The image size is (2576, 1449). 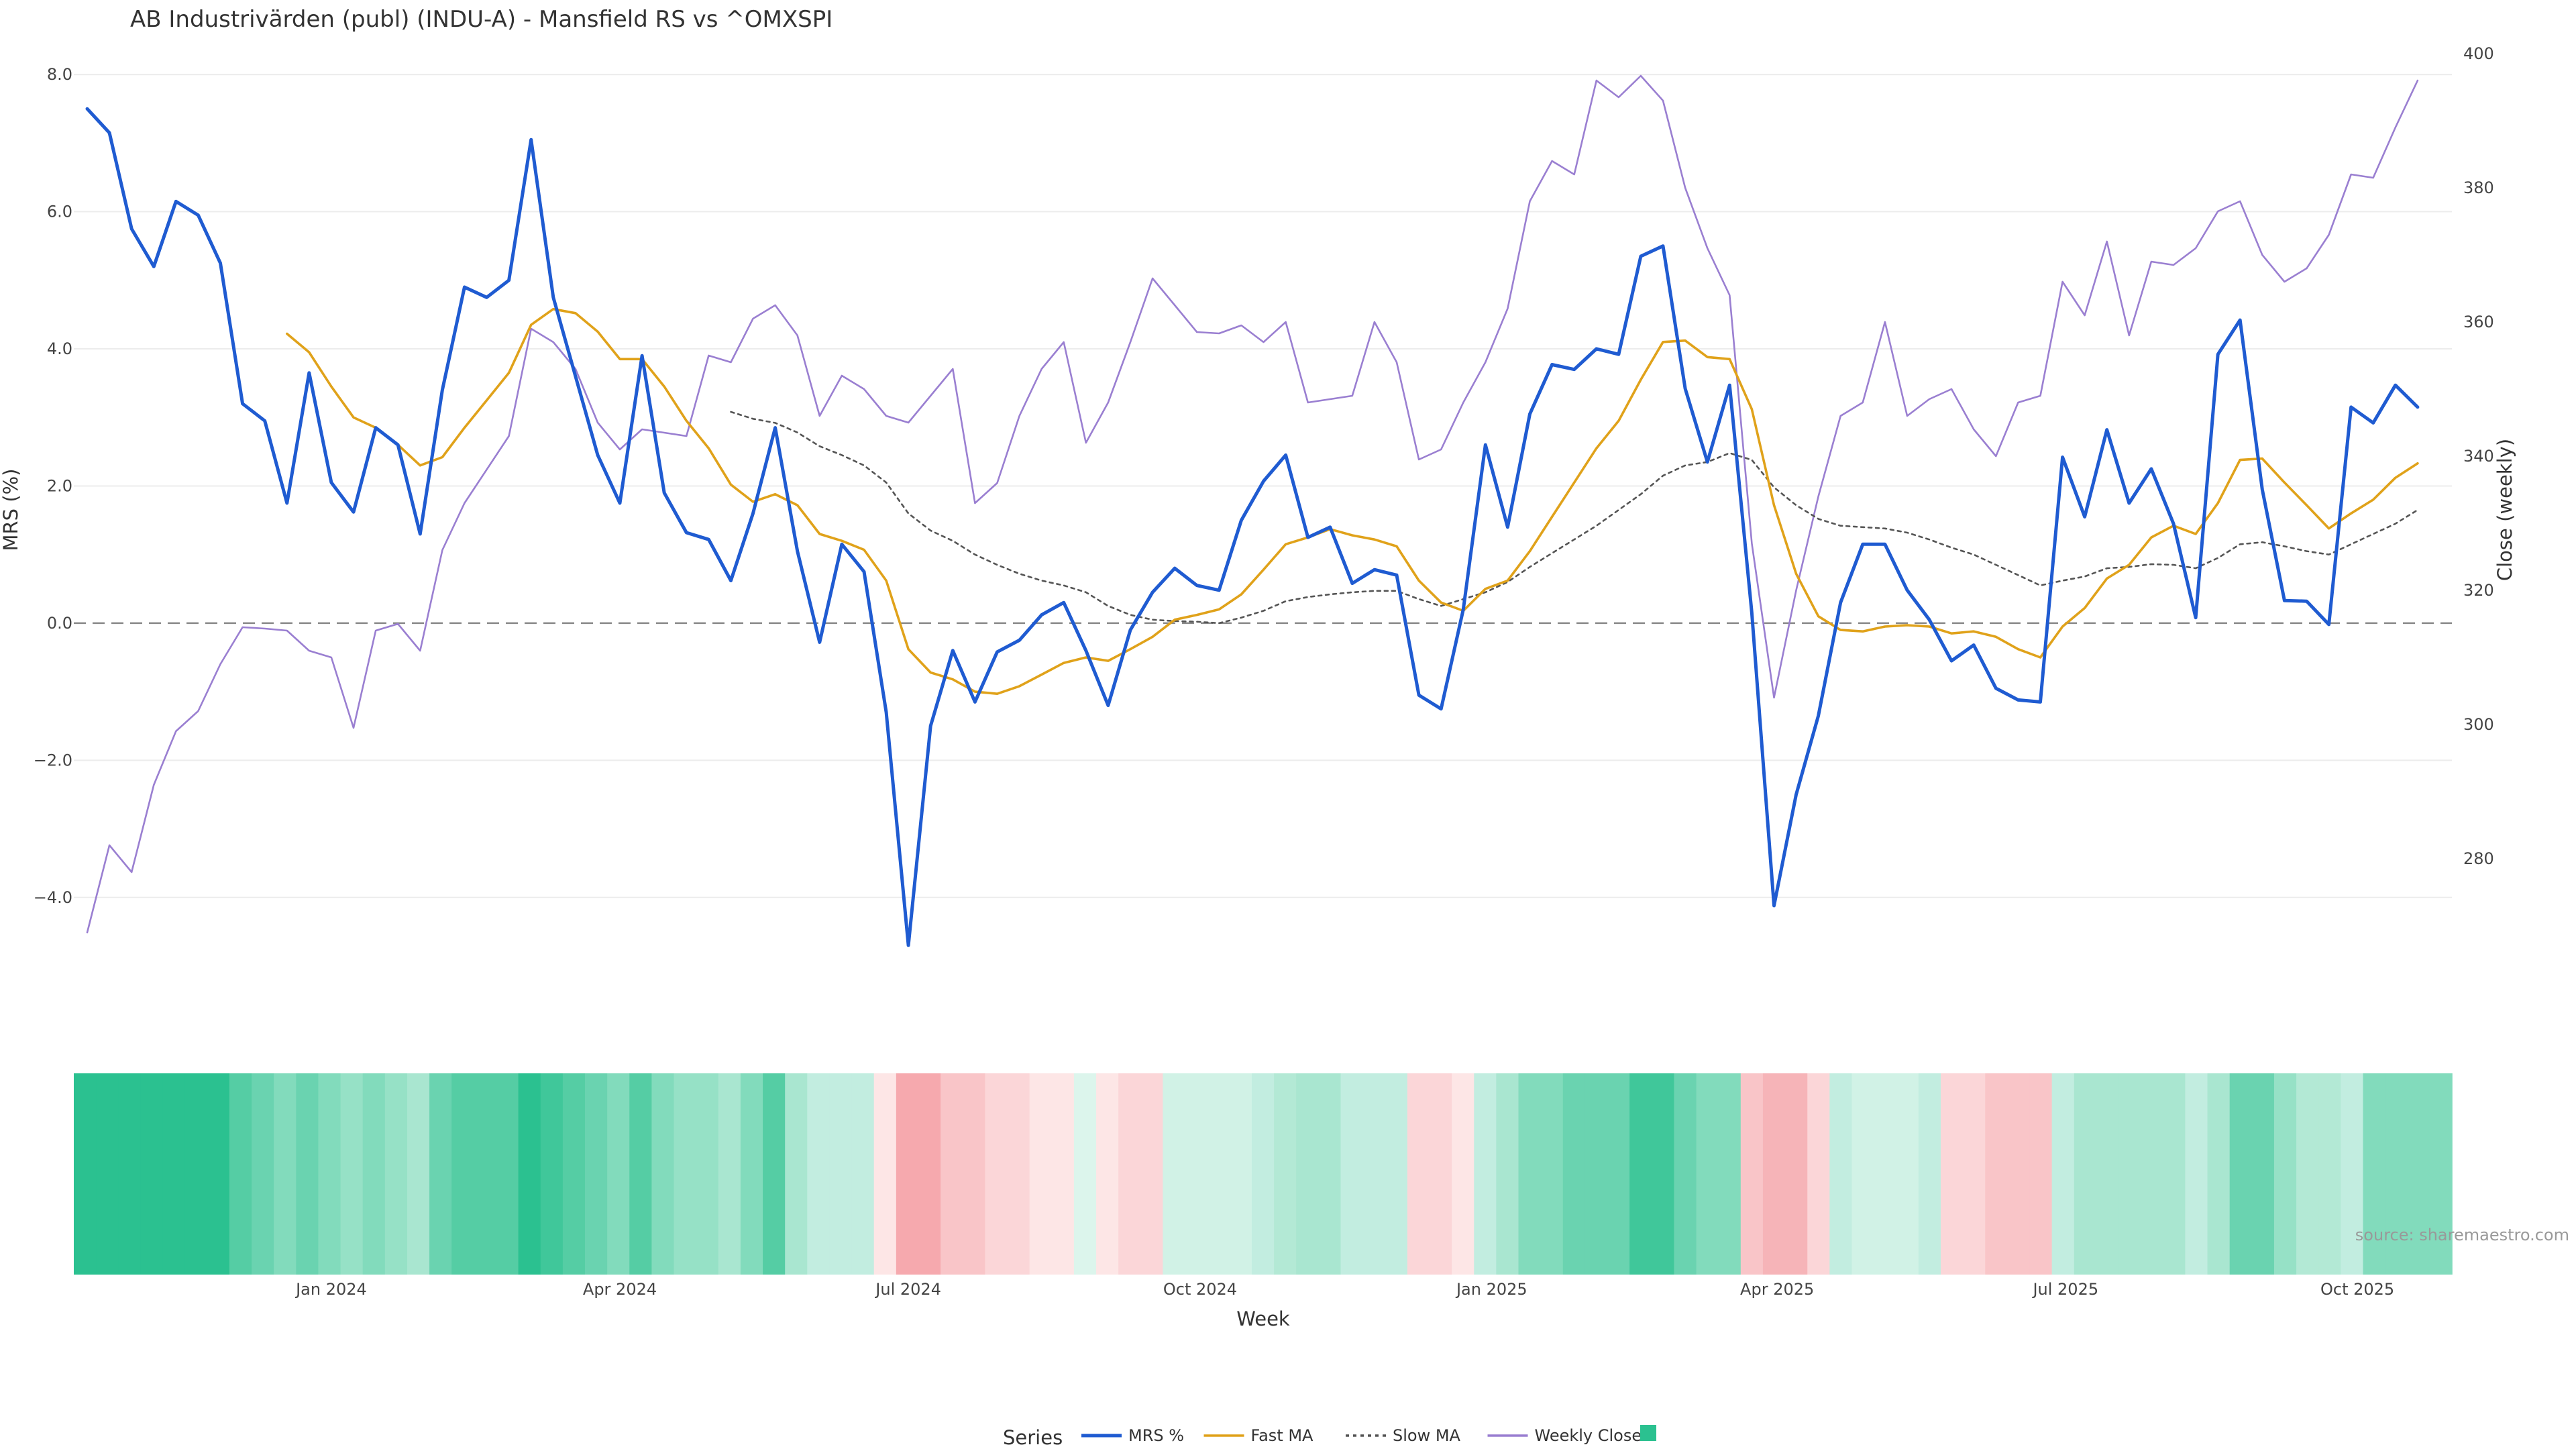 I want to click on legend-label-weekly-close: Weekly Close, so click(x=1588, y=1435).